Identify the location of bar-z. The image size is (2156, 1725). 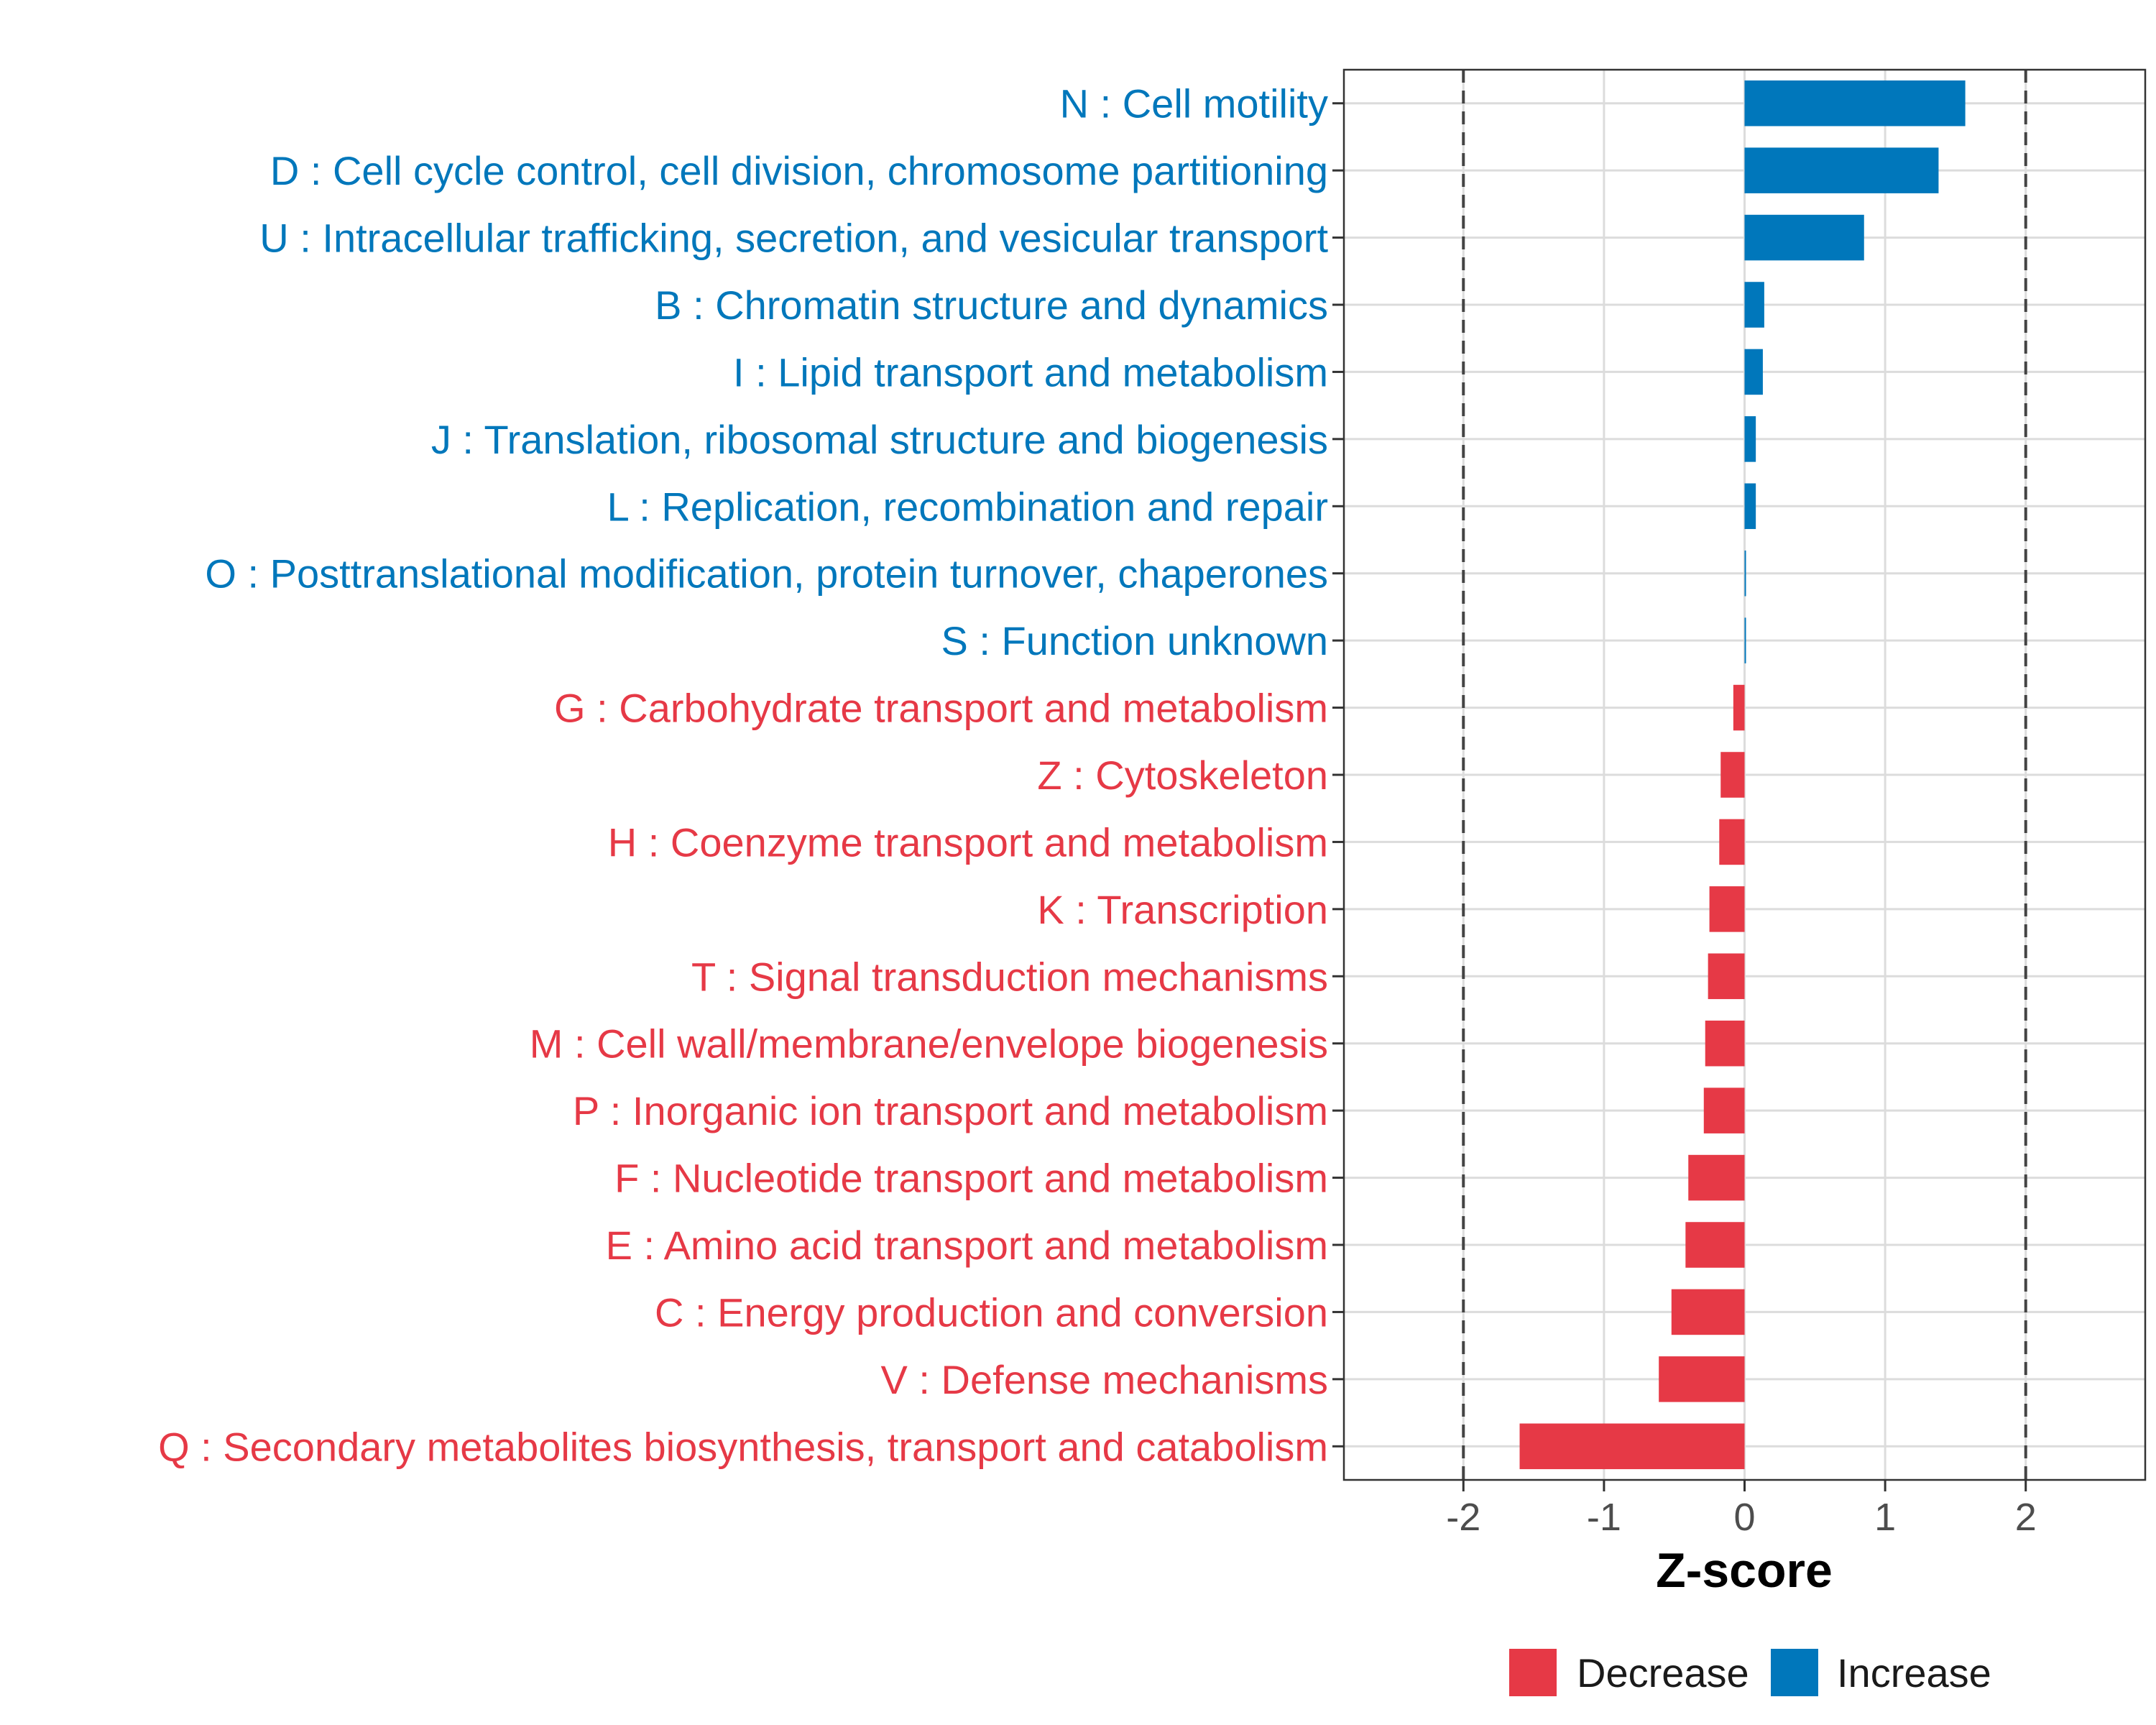
(1732, 775).